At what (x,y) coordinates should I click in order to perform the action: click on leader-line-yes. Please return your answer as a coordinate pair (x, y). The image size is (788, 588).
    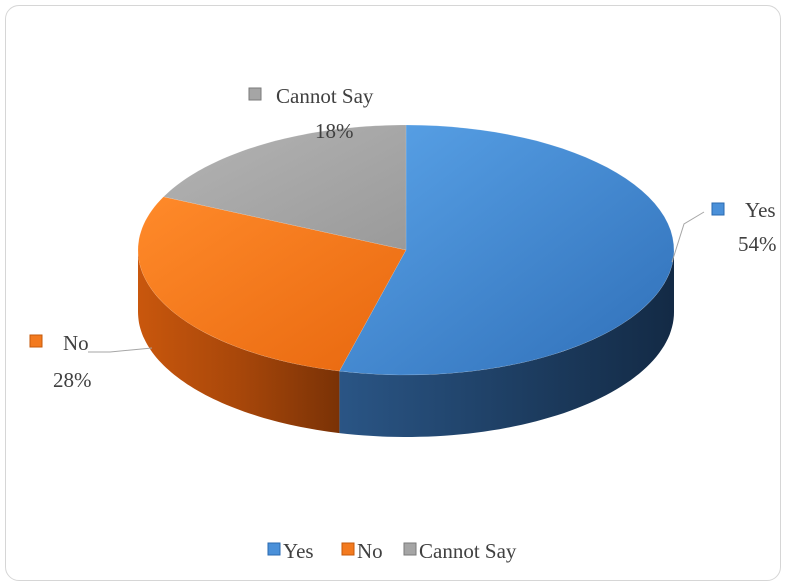
    Looking at the image, I should click on (688, 237).